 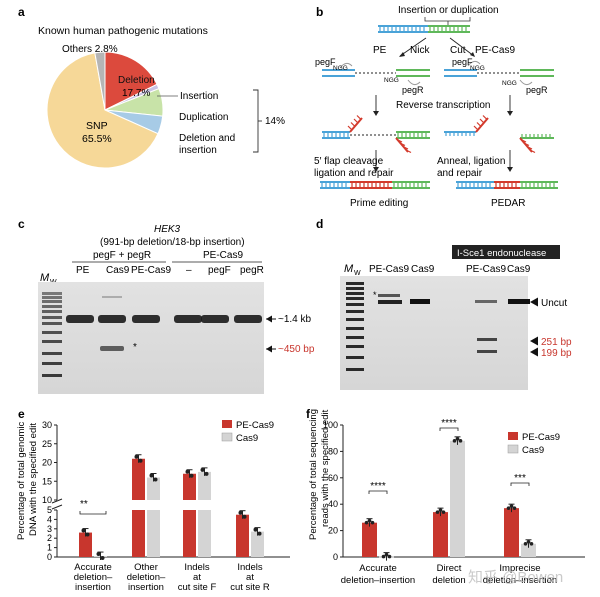 I want to click on e-tick-label: 4, so click(x=49, y=519).